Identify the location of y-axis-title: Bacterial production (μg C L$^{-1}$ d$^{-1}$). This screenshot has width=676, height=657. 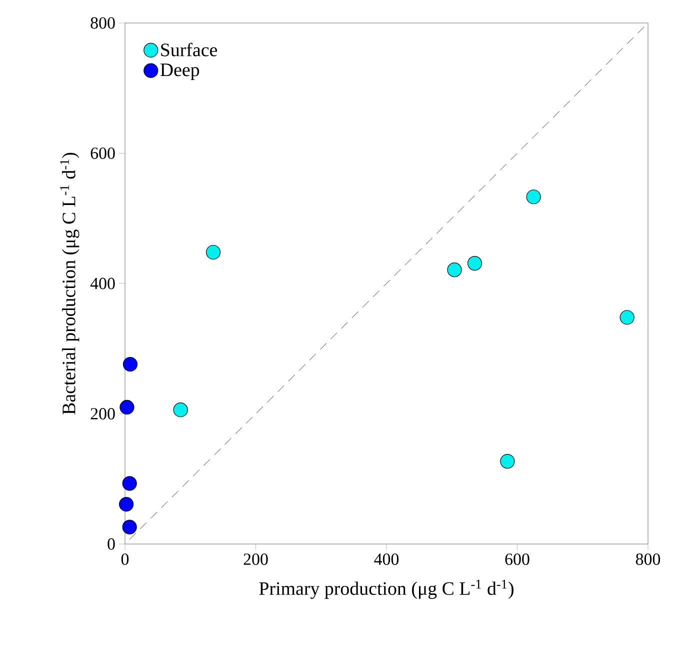
(70, 283).